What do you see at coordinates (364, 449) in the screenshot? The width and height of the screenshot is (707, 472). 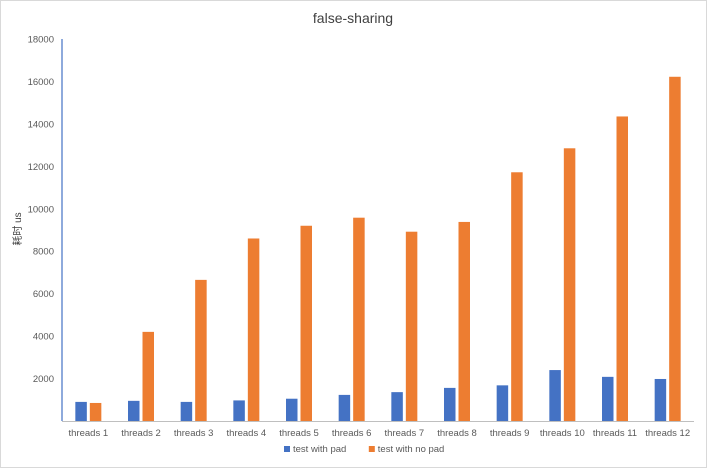 I see `legend: test with pad test with no pad` at bounding box center [364, 449].